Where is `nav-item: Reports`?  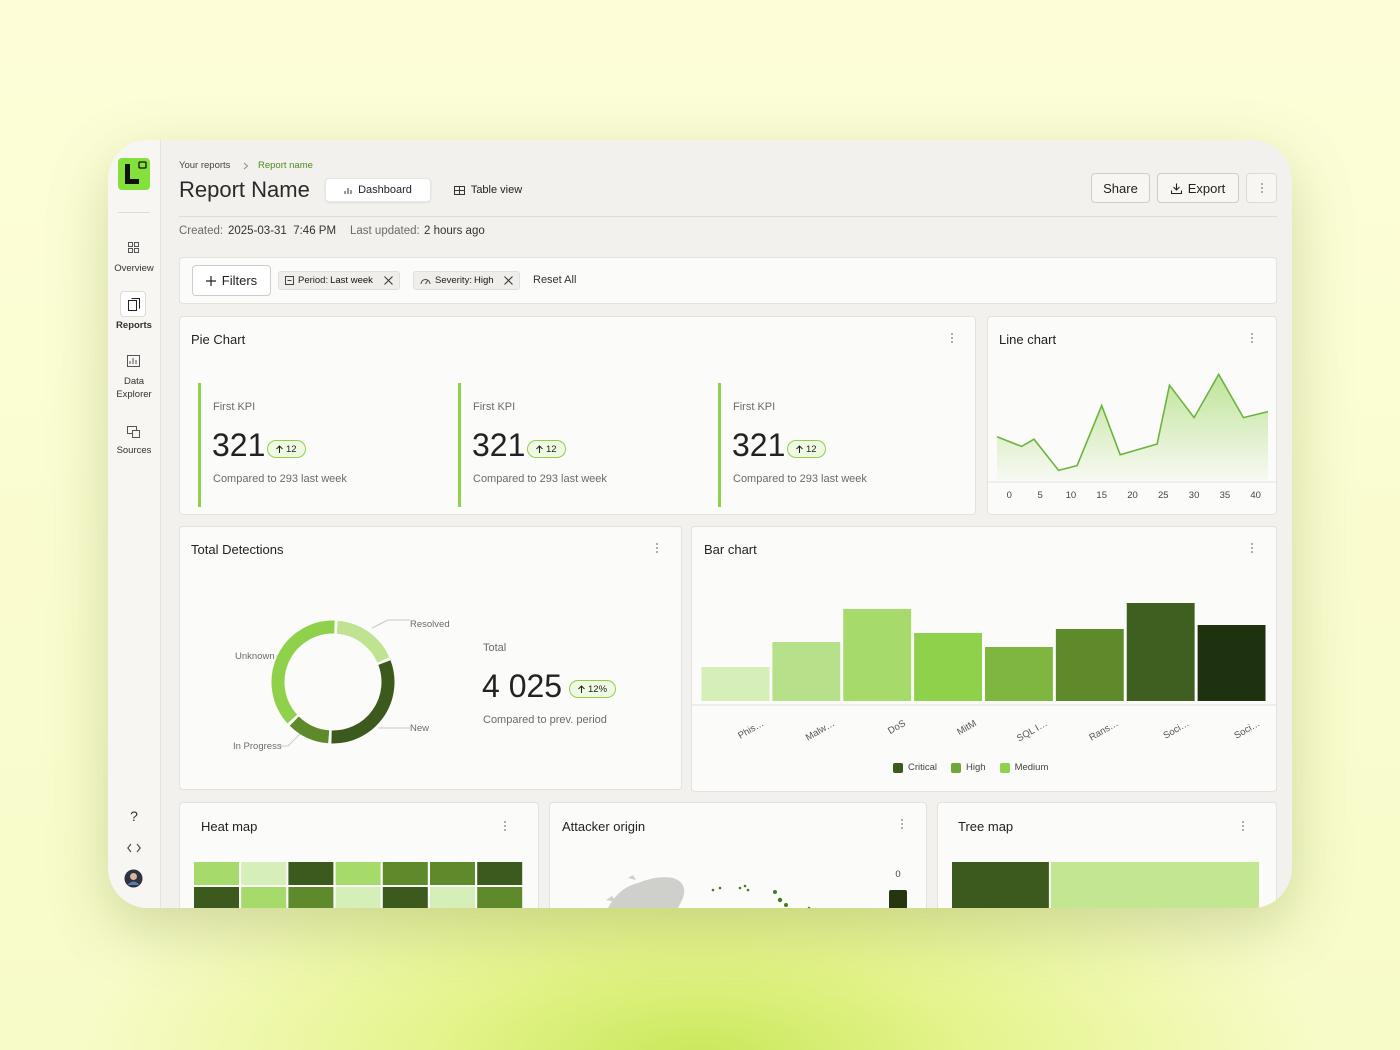 nav-item: Reports is located at coordinates (134, 325).